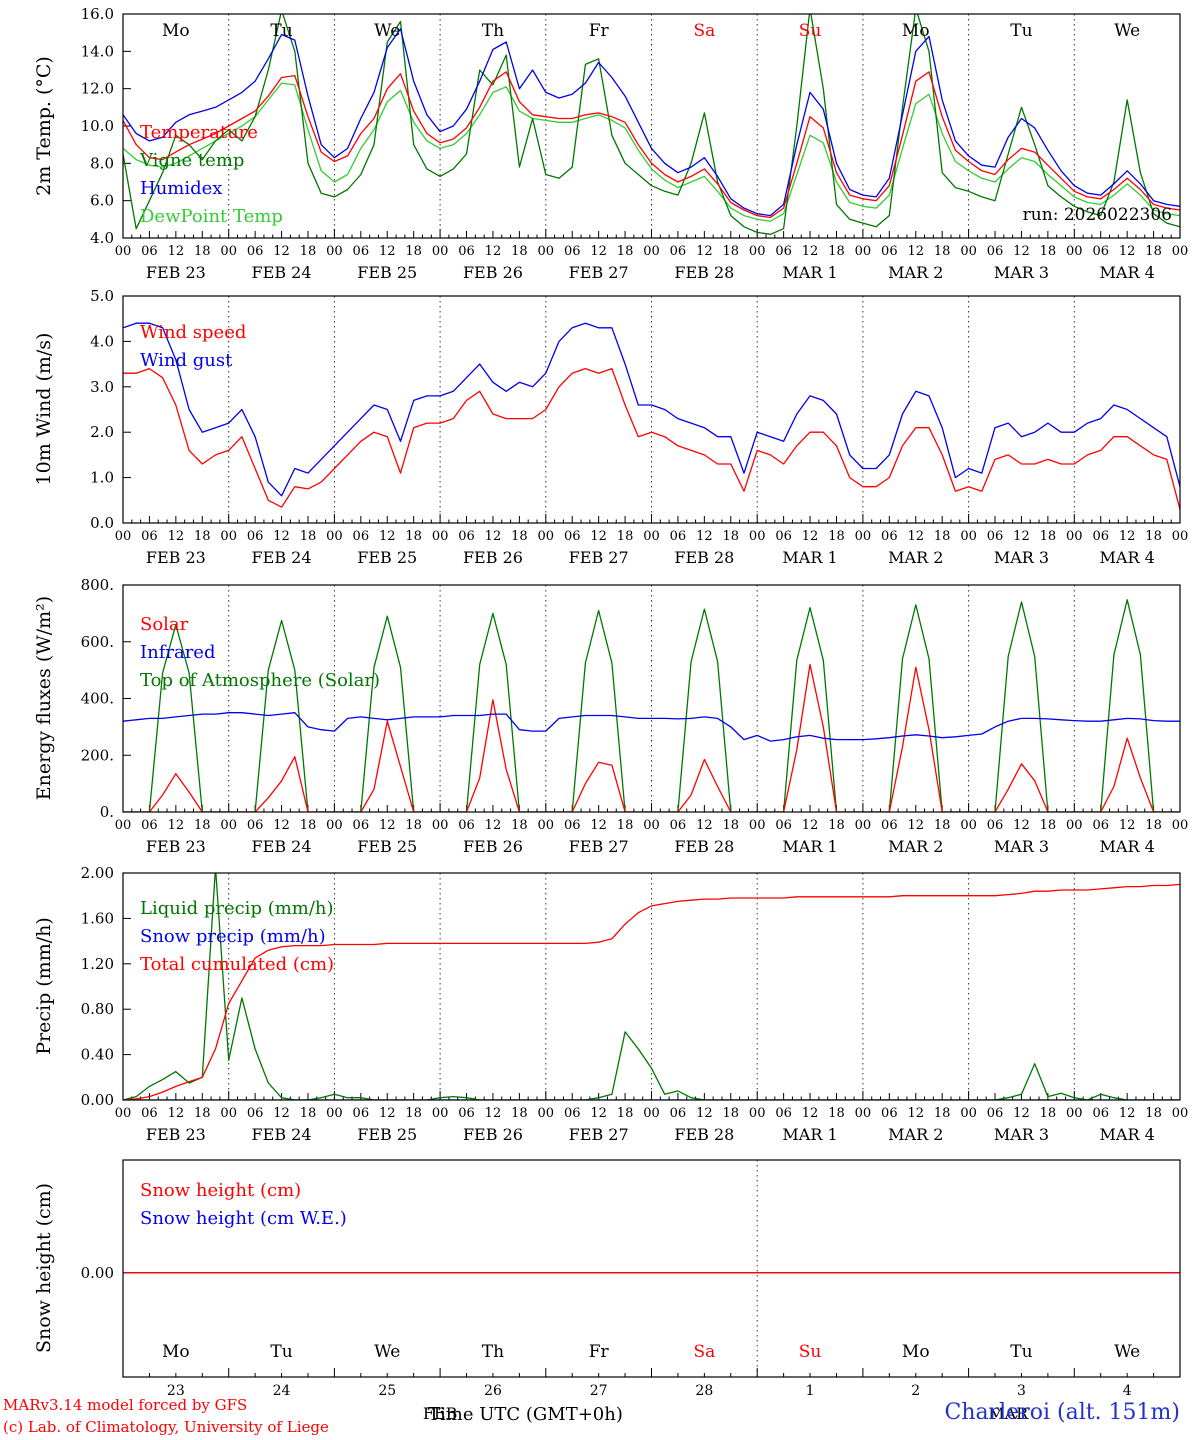 The width and height of the screenshot is (1194, 1440). I want to click on y-tick-label: 0.0, so click(102, 523).